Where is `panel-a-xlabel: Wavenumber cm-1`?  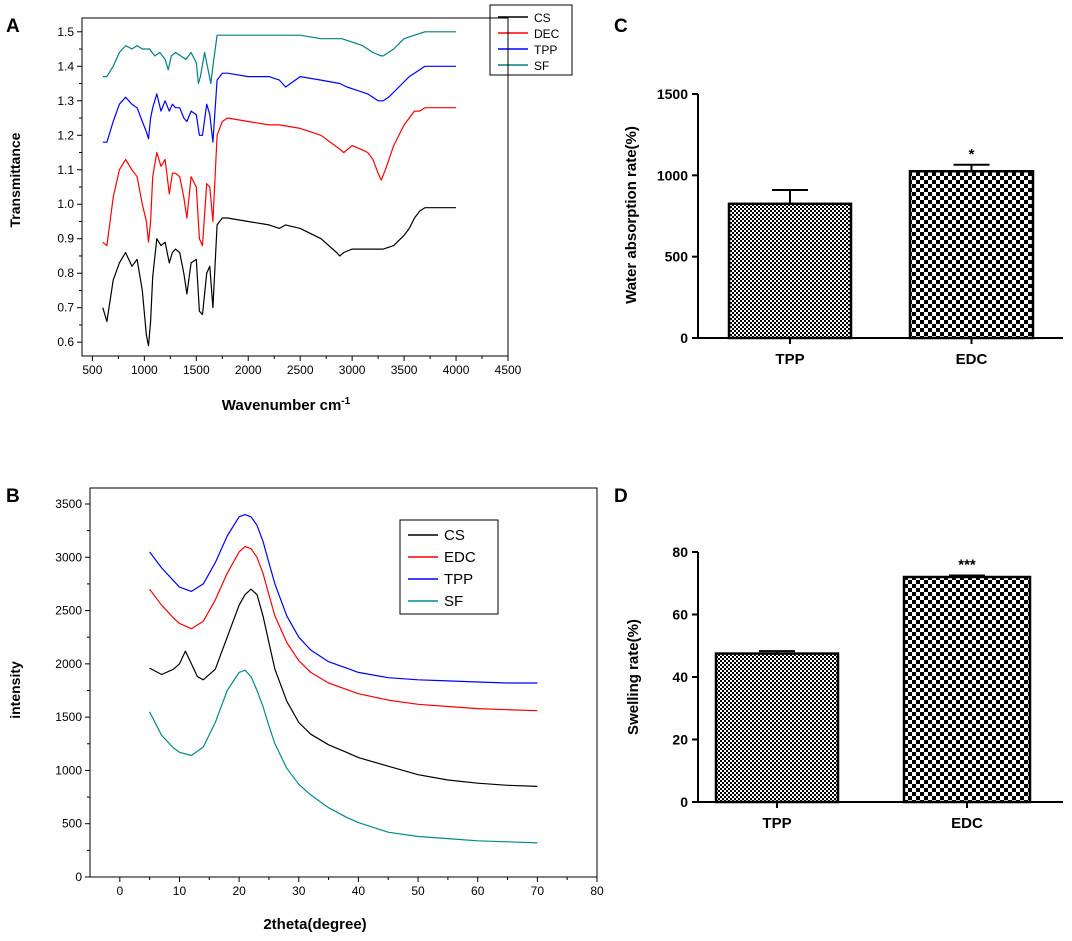
panel-a-xlabel: Wavenumber cm-1 is located at coordinates (286, 405).